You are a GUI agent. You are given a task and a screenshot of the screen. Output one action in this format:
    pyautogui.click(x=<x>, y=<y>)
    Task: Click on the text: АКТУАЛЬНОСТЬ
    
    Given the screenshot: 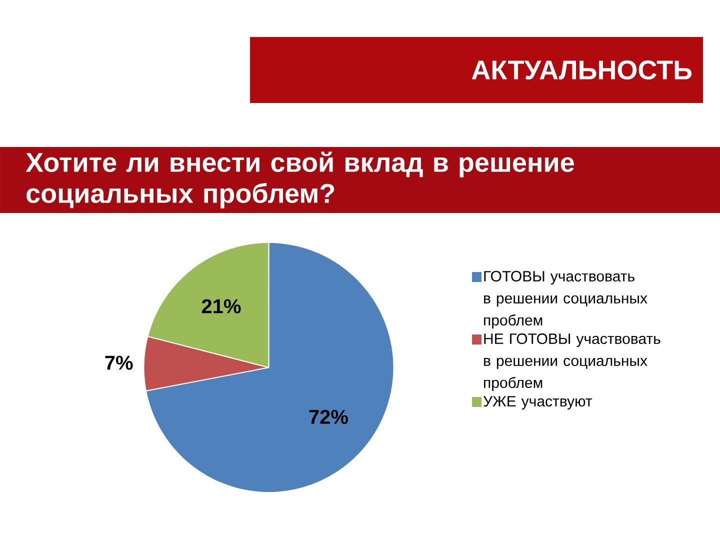 What is the action you would take?
    pyautogui.click(x=582, y=70)
    